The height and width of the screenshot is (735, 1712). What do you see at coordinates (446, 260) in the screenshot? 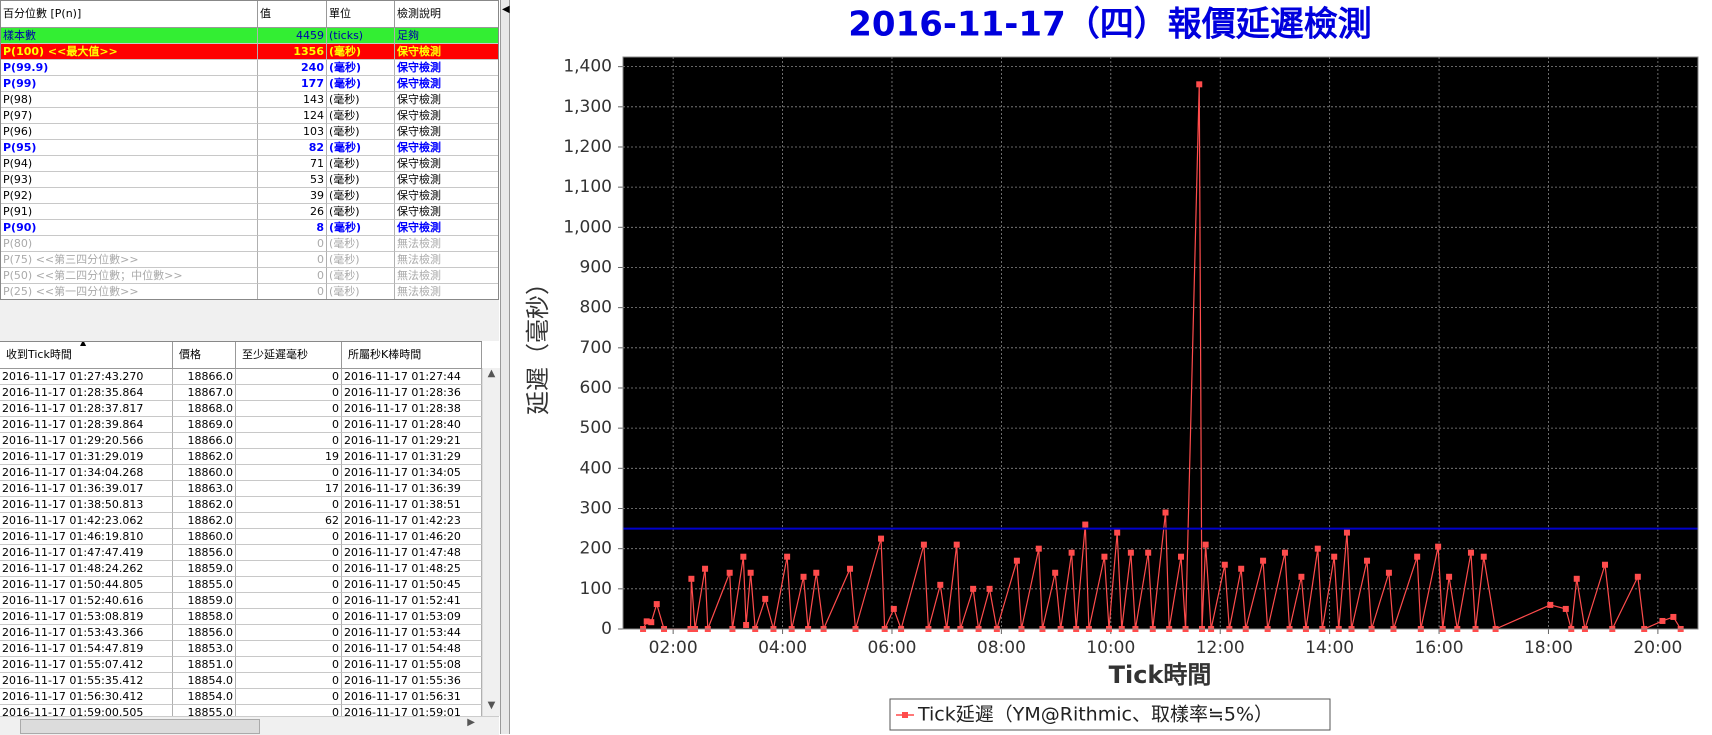
I see `table-cell: 無法檢測` at bounding box center [446, 260].